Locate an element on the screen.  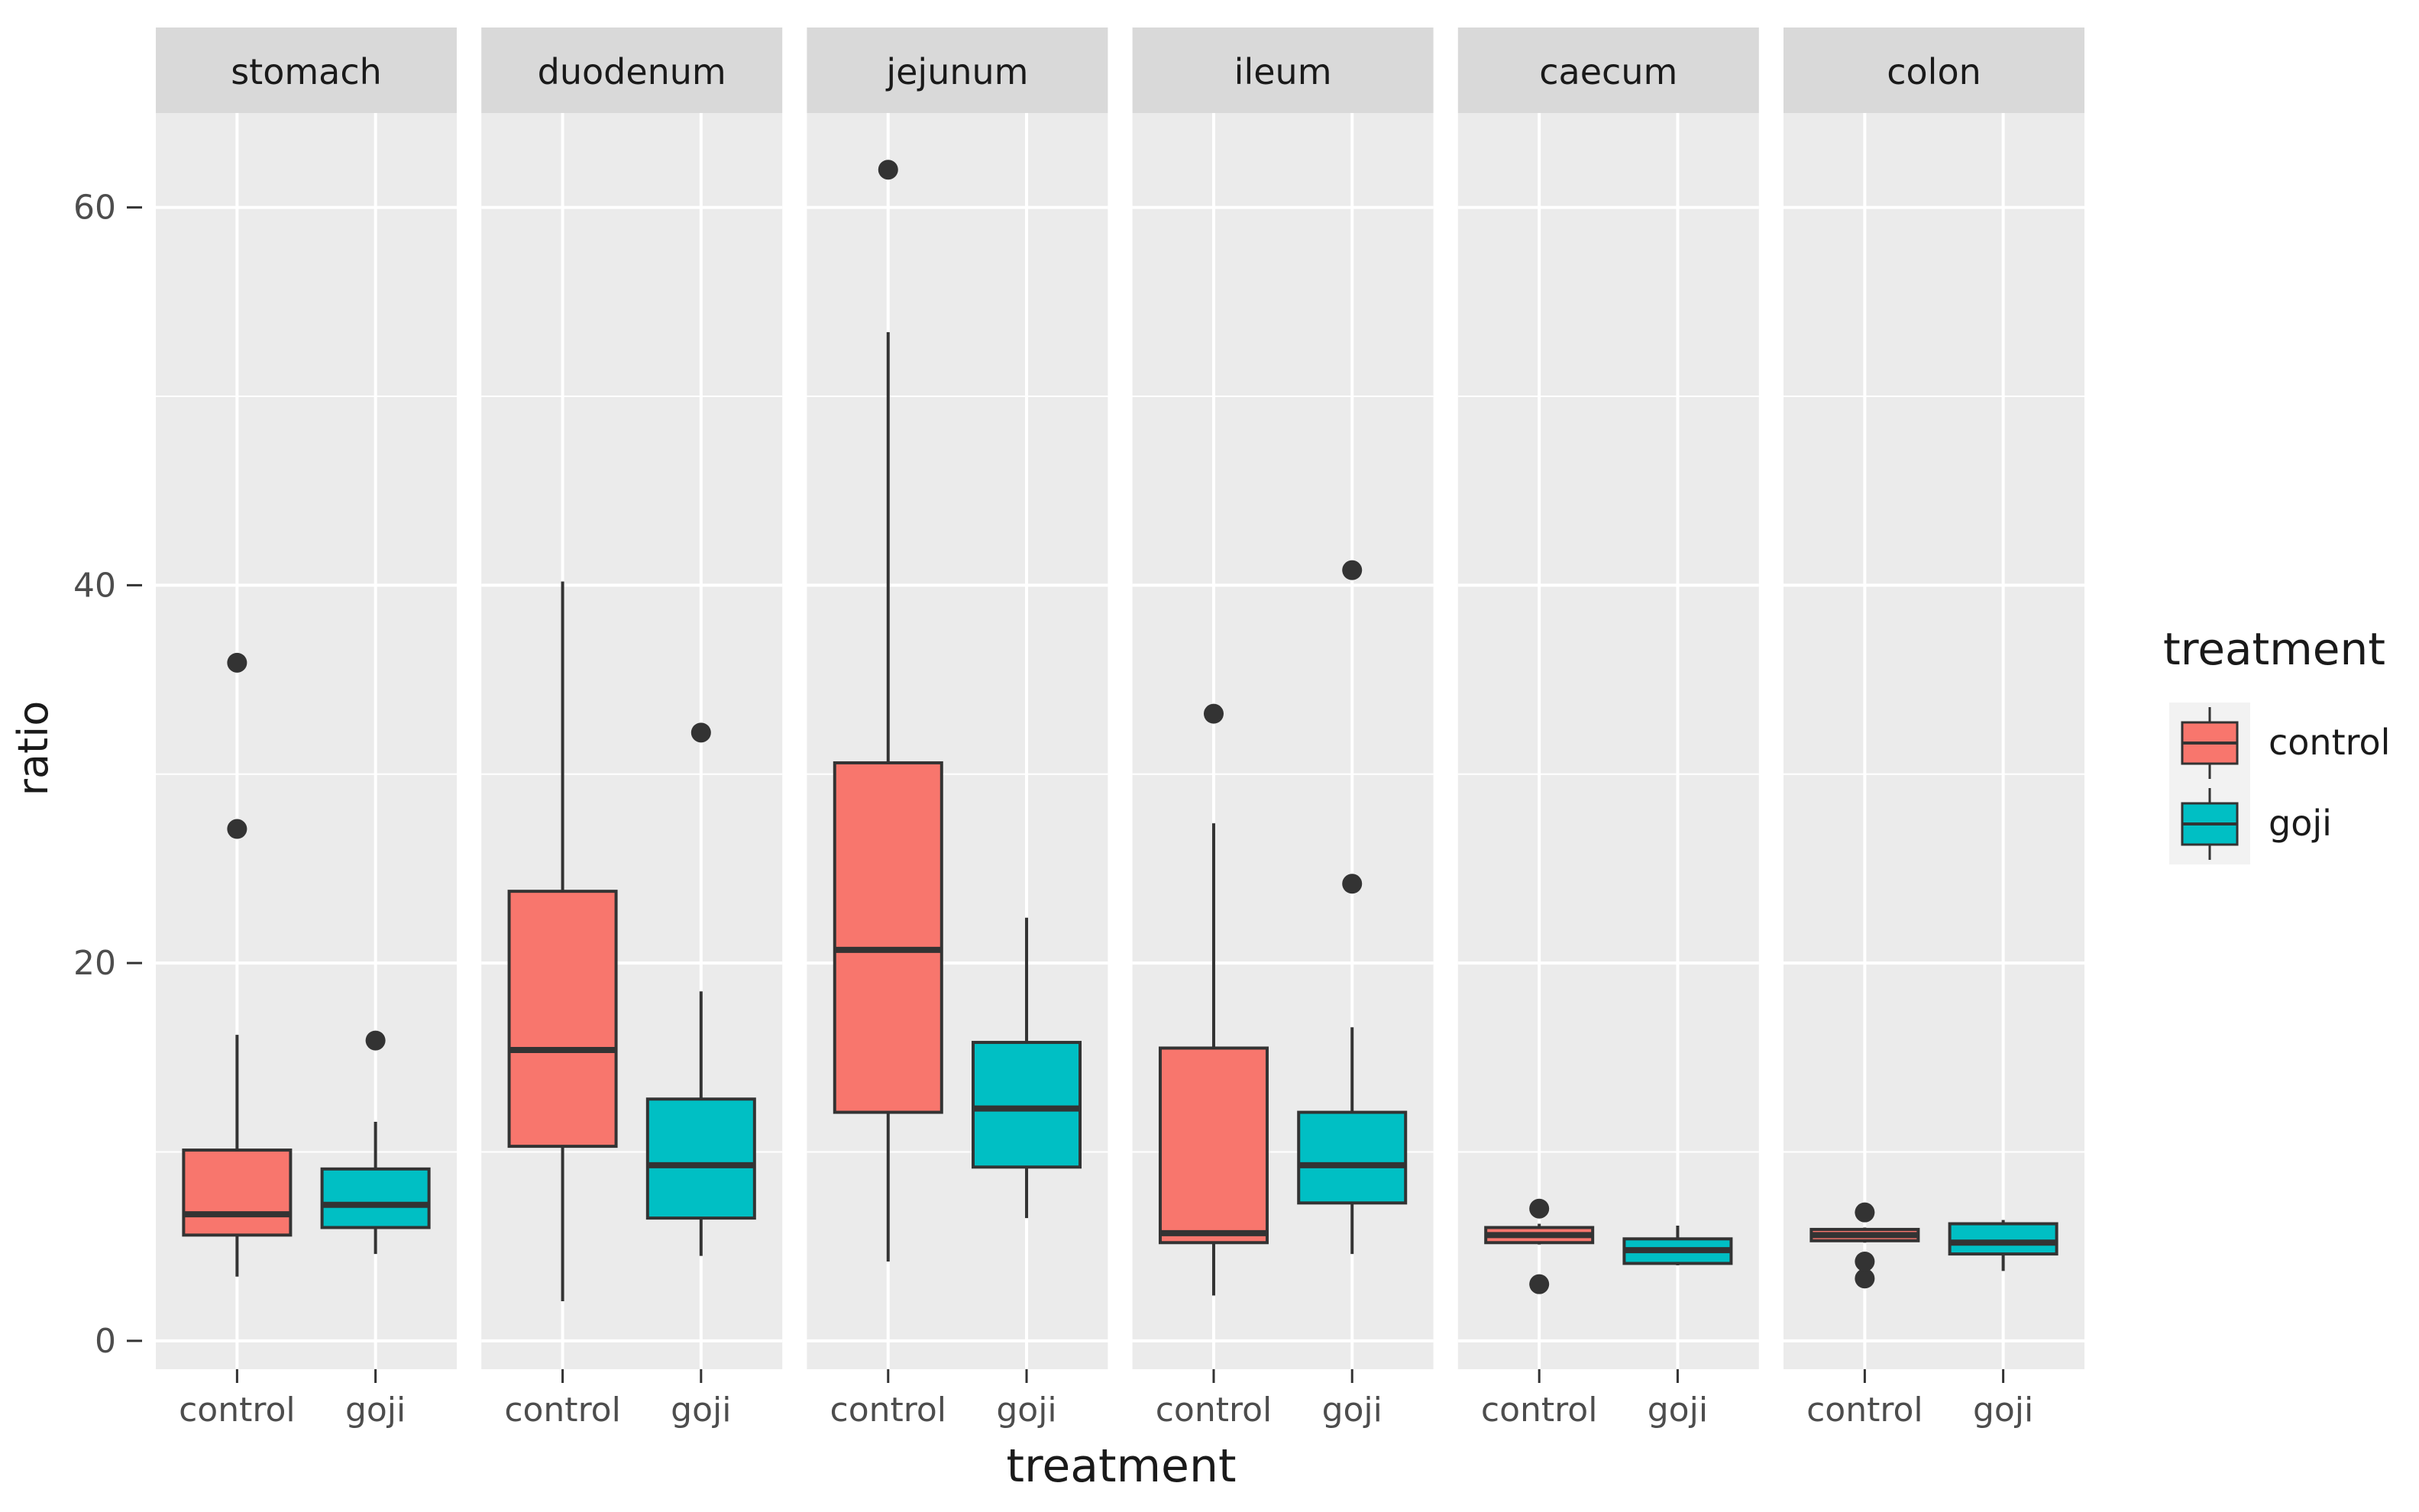
facet-strip-label: ileum is located at coordinates (1283, 71).